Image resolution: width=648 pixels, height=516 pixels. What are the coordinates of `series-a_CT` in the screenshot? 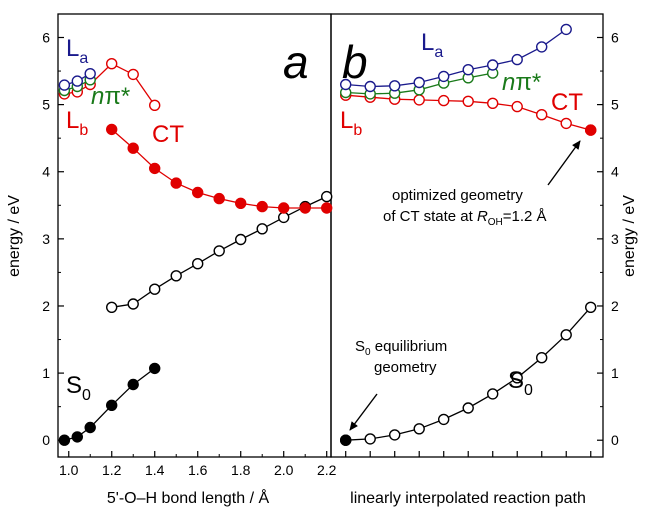 It's located at (219, 168).